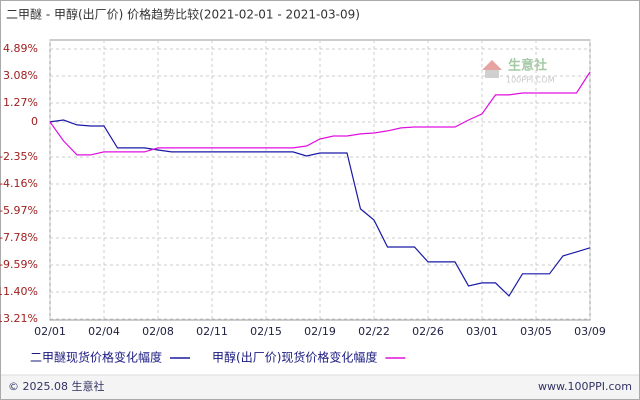 The height and width of the screenshot is (400, 640). What do you see at coordinates (212, 331) in the screenshot?
I see `x-tick-label: 02/11` at bounding box center [212, 331].